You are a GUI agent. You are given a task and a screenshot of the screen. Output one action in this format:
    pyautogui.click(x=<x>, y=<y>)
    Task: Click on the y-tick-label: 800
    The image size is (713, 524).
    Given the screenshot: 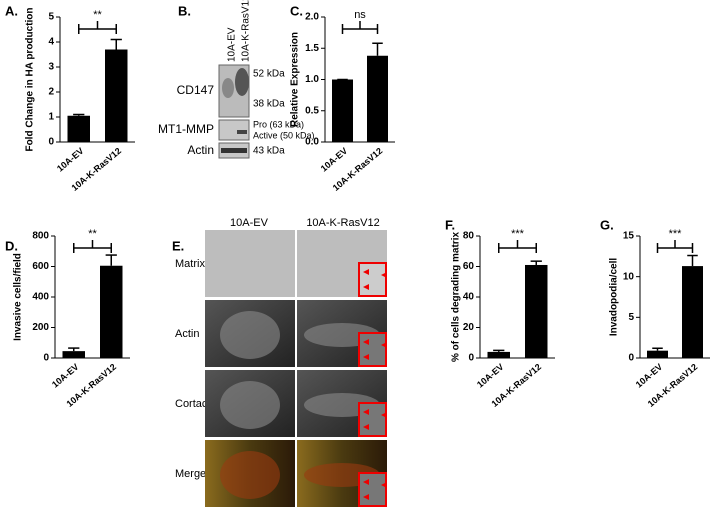 What is the action you would take?
    pyautogui.click(x=40, y=236)
    